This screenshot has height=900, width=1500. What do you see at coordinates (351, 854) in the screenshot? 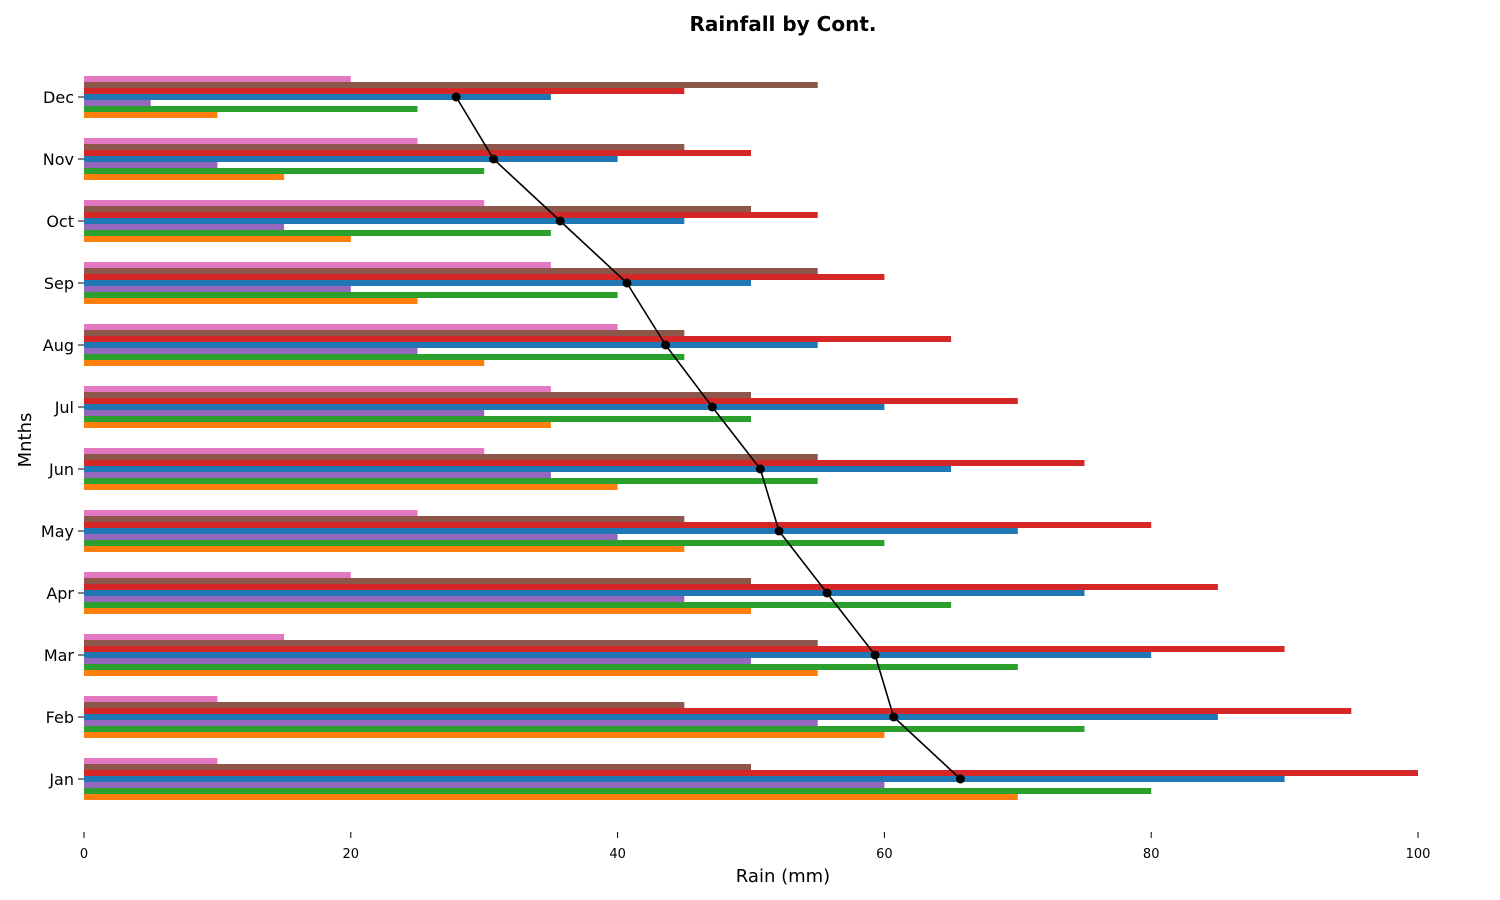
I see `x-tick-label-20: 20` at bounding box center [351, 854].